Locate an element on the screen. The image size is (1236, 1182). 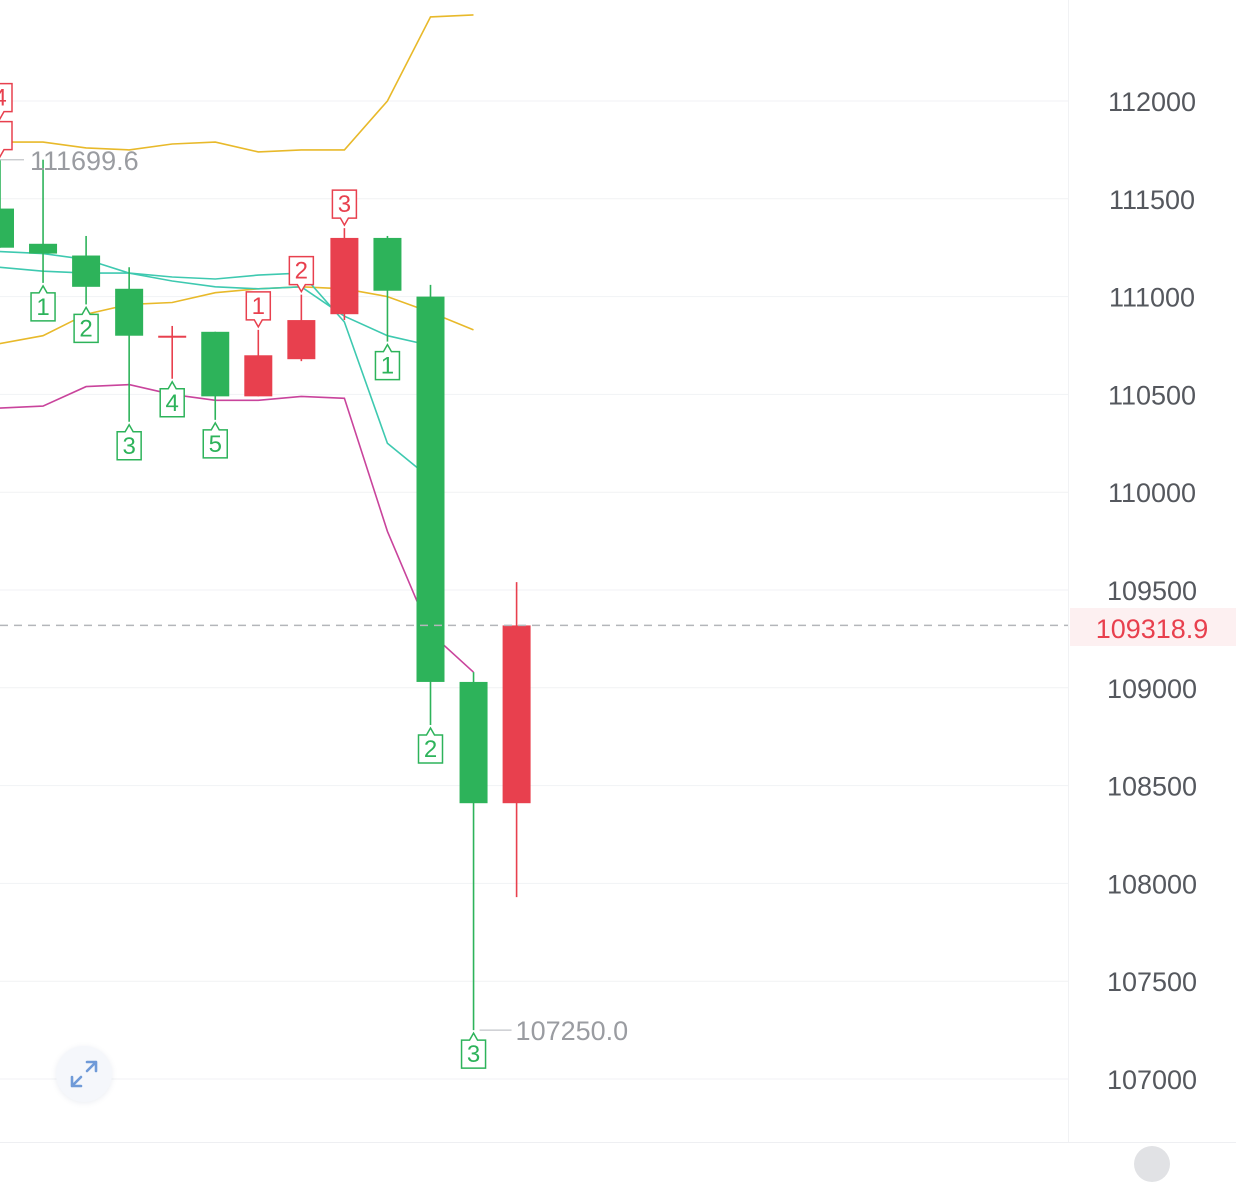
expand-icon is located at coordinates (84, 1074).